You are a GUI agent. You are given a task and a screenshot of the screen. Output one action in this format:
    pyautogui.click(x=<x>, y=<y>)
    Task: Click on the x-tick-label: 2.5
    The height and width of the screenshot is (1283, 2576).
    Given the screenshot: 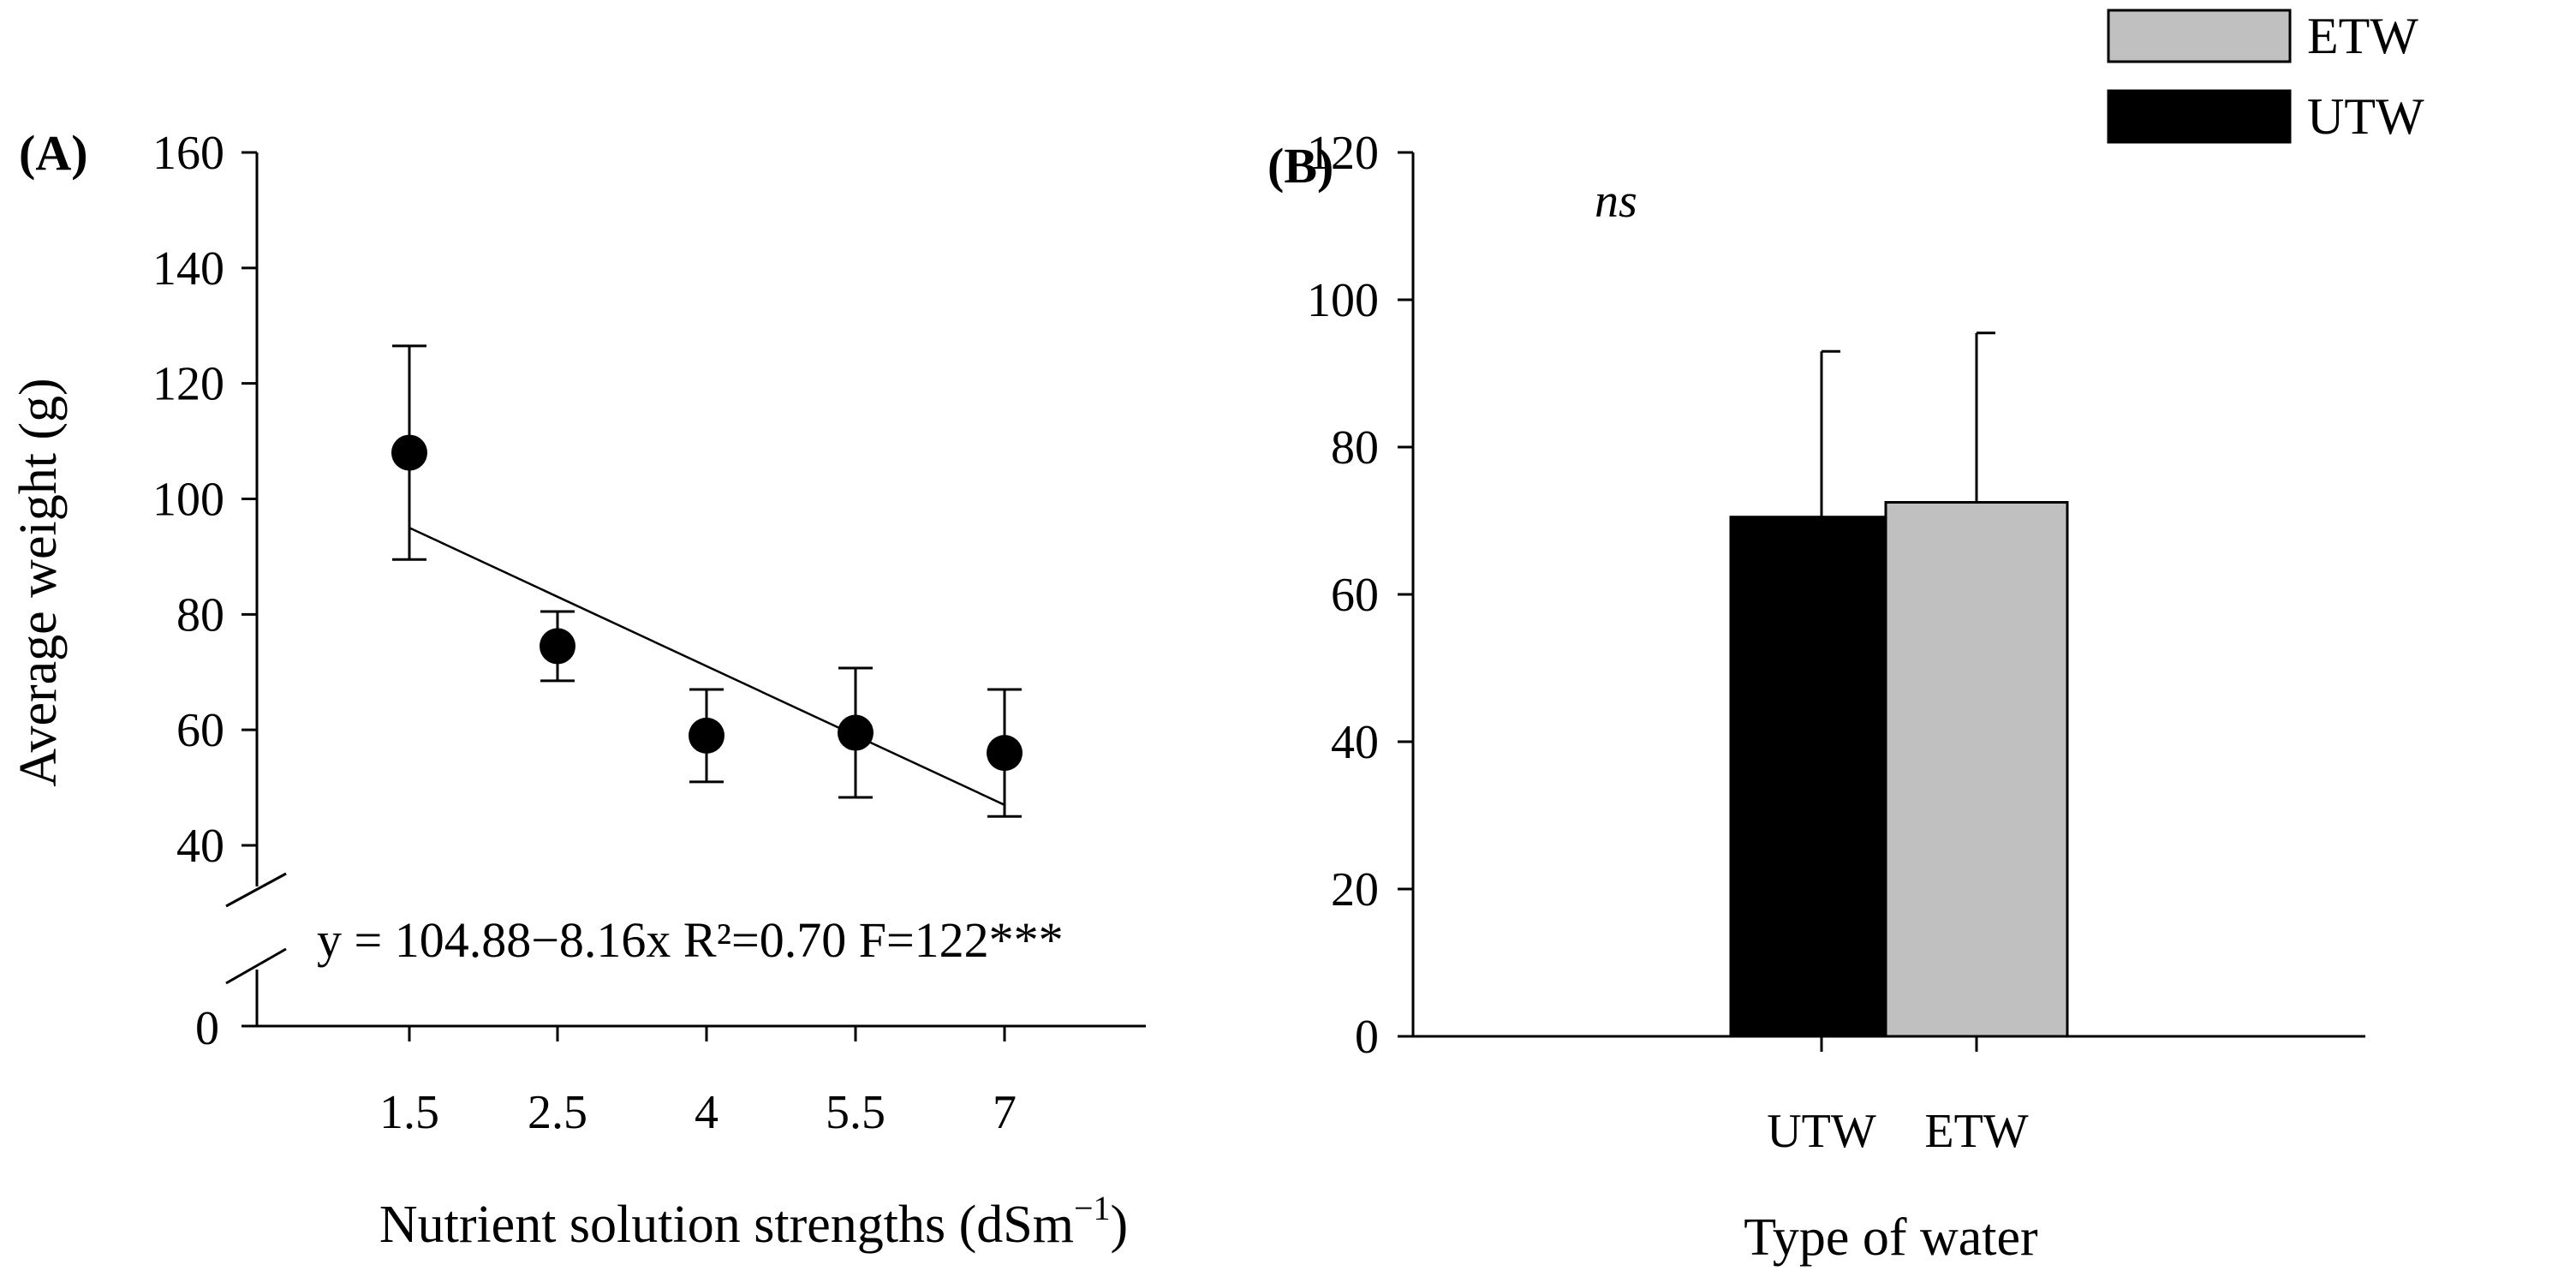 What is the action you would take?
    pyautogui.click(x=558, y=1112)
    